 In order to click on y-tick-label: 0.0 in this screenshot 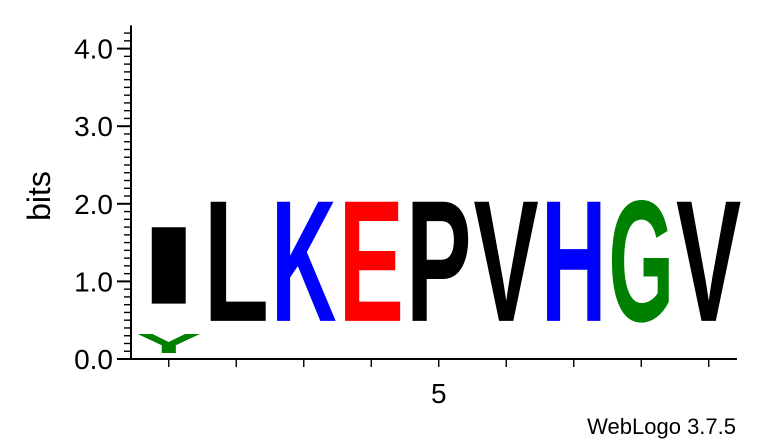, I will do `click(93, 359)`.